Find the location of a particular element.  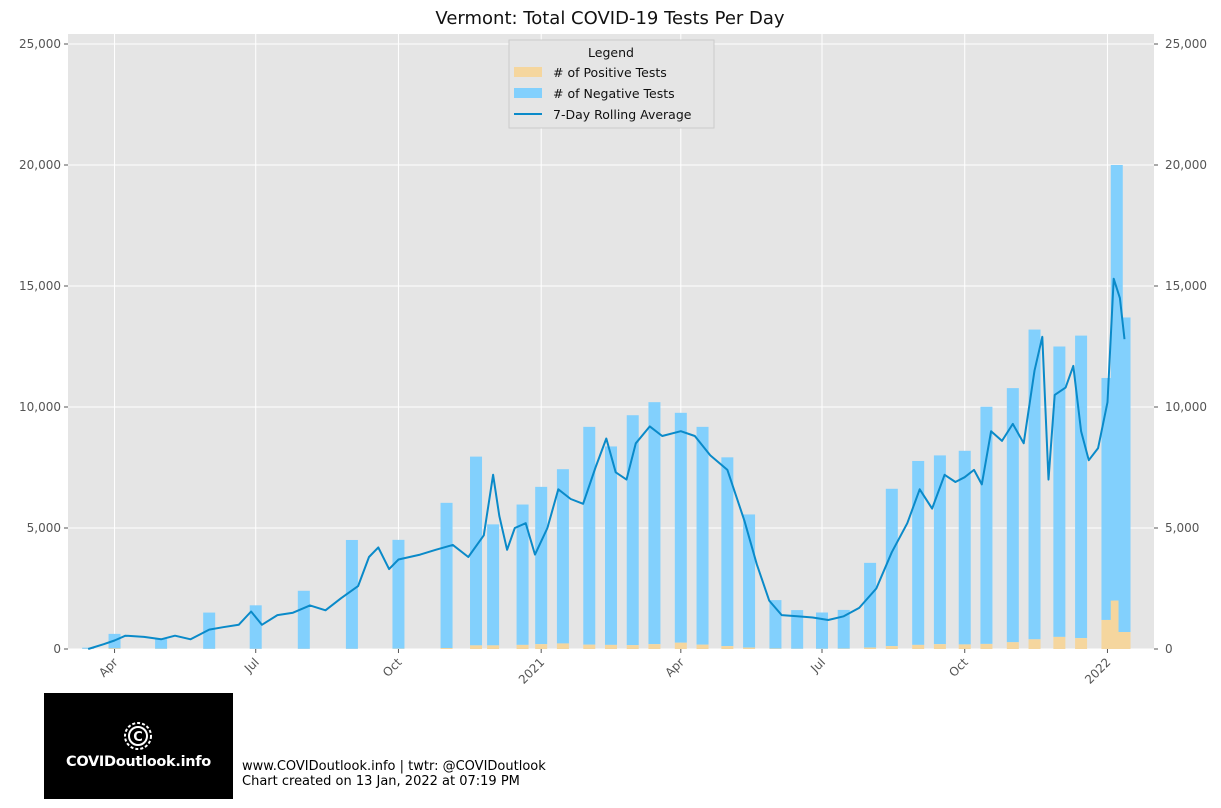

x-tick-label: 2021 is located at coordinates (531, 670).